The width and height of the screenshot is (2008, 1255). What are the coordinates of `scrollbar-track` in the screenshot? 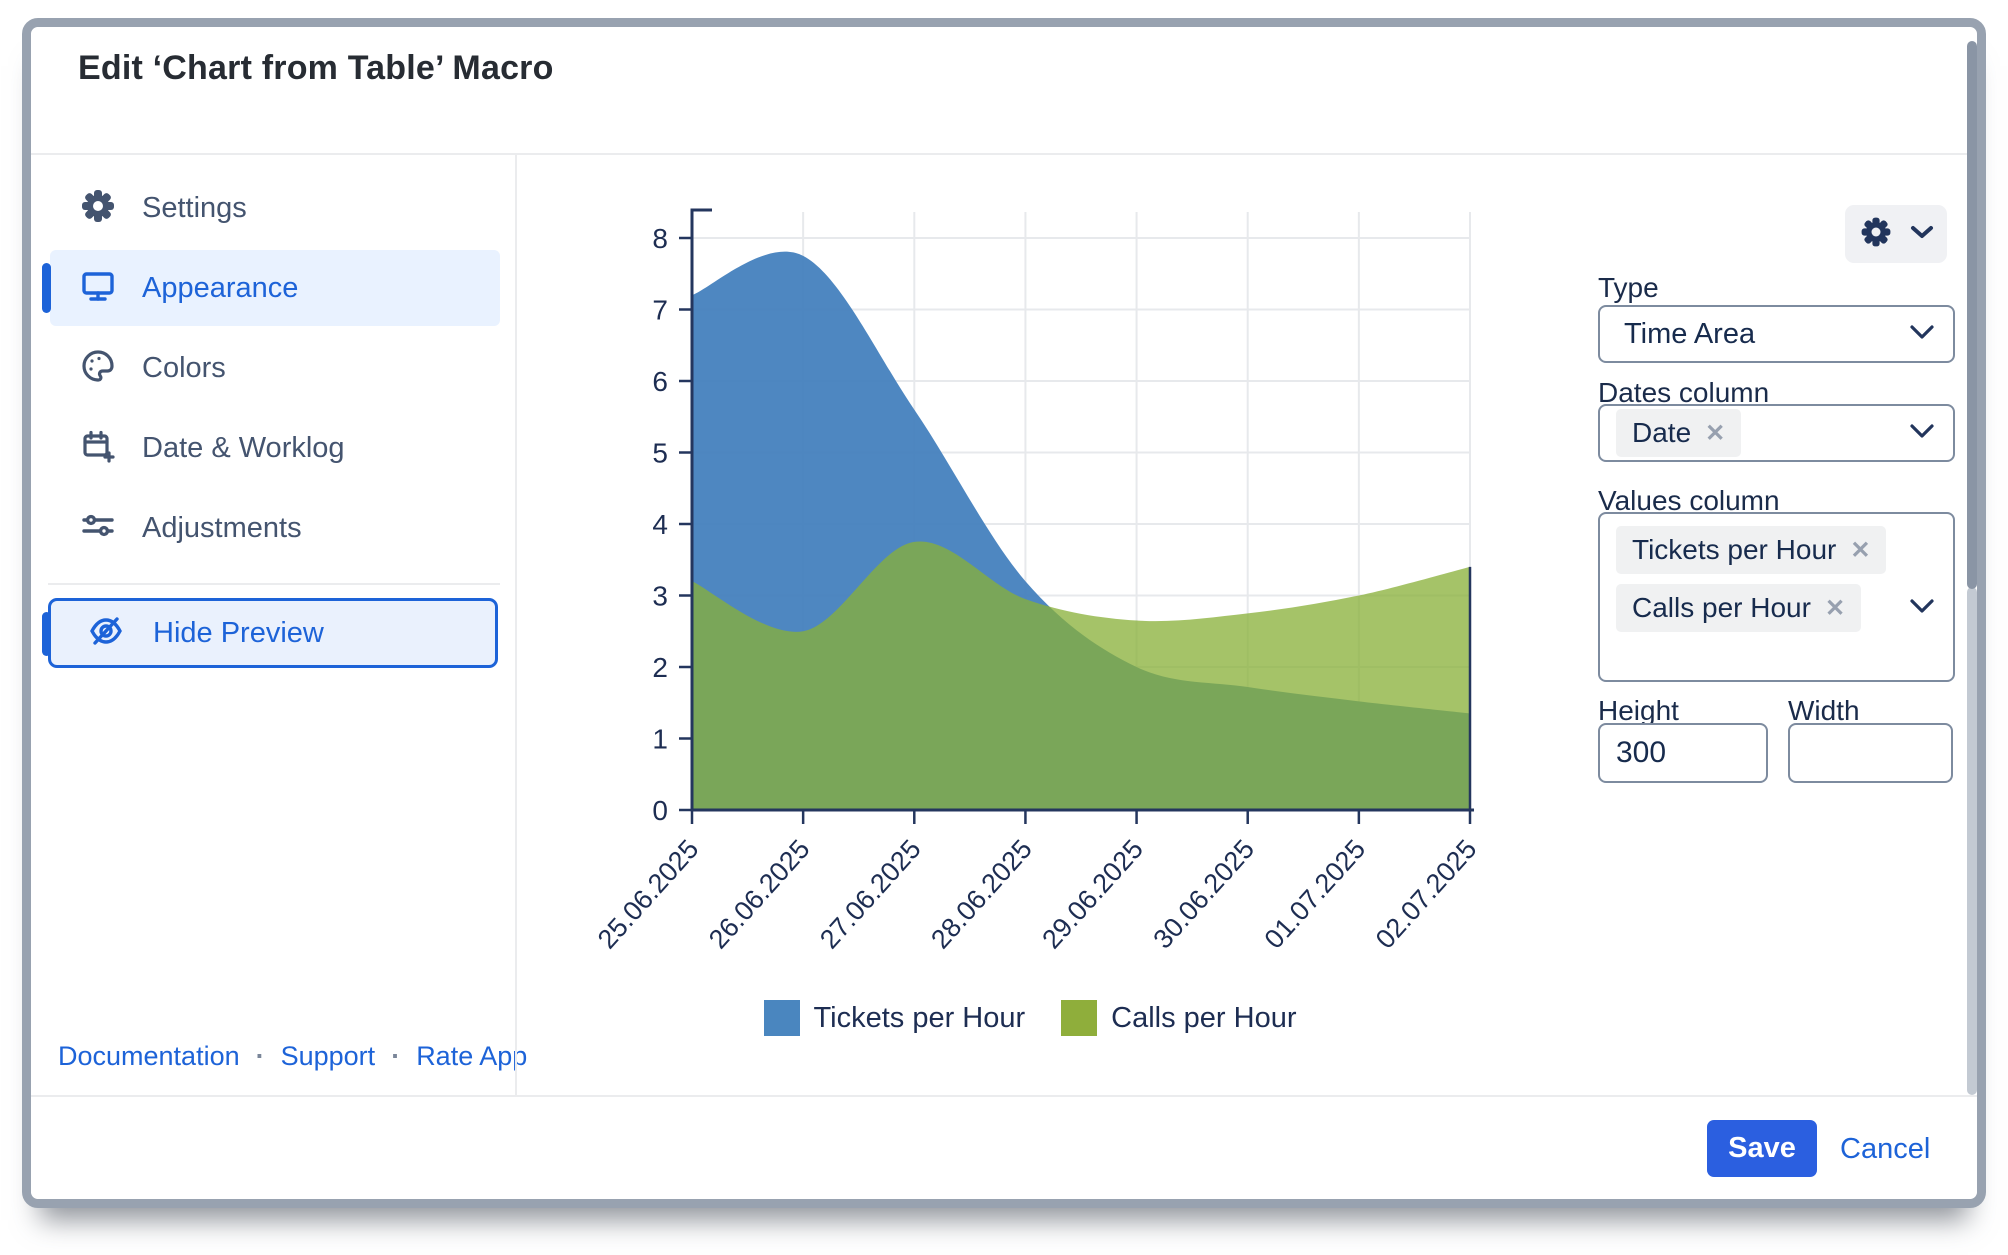 It's located at (1972, 841).